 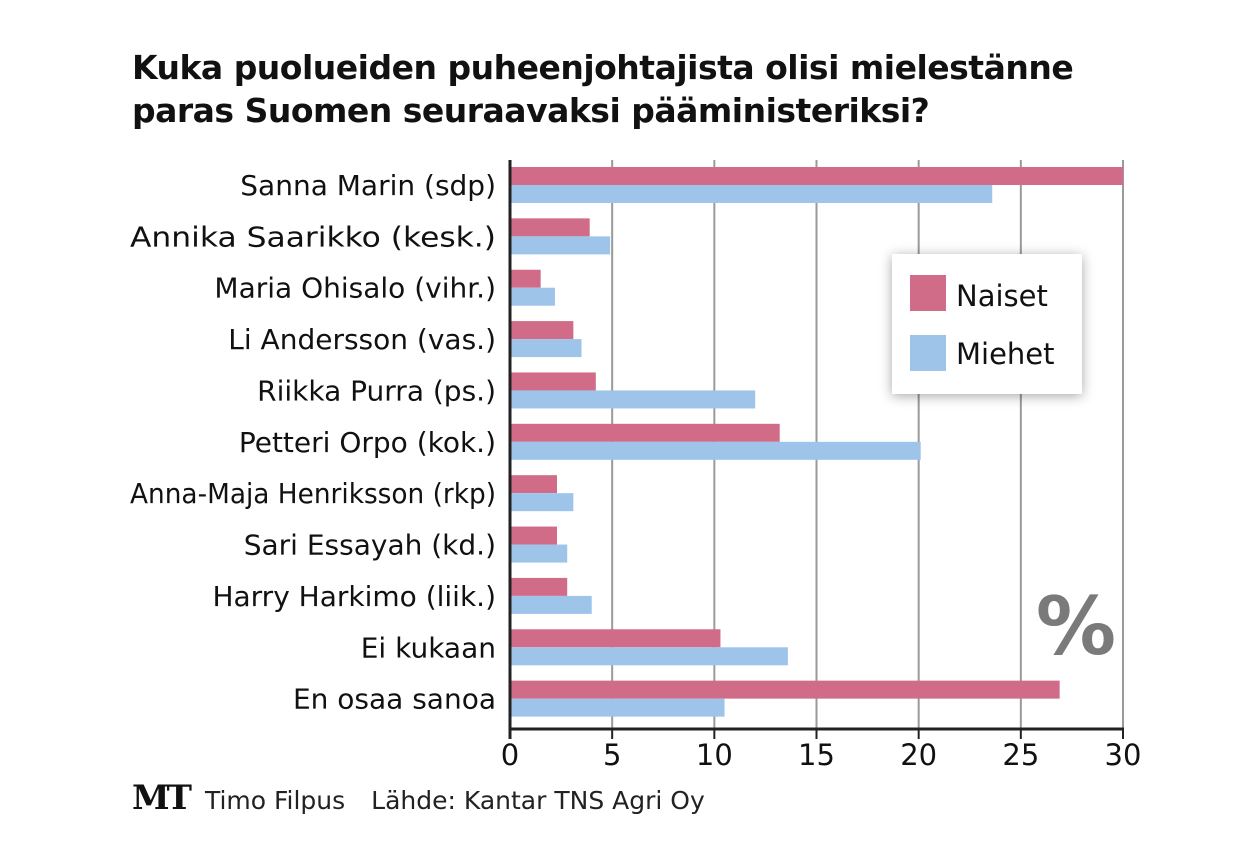 I want to click on category-label-4: Riikka Purra (ps.), so click(x=376, y=390).